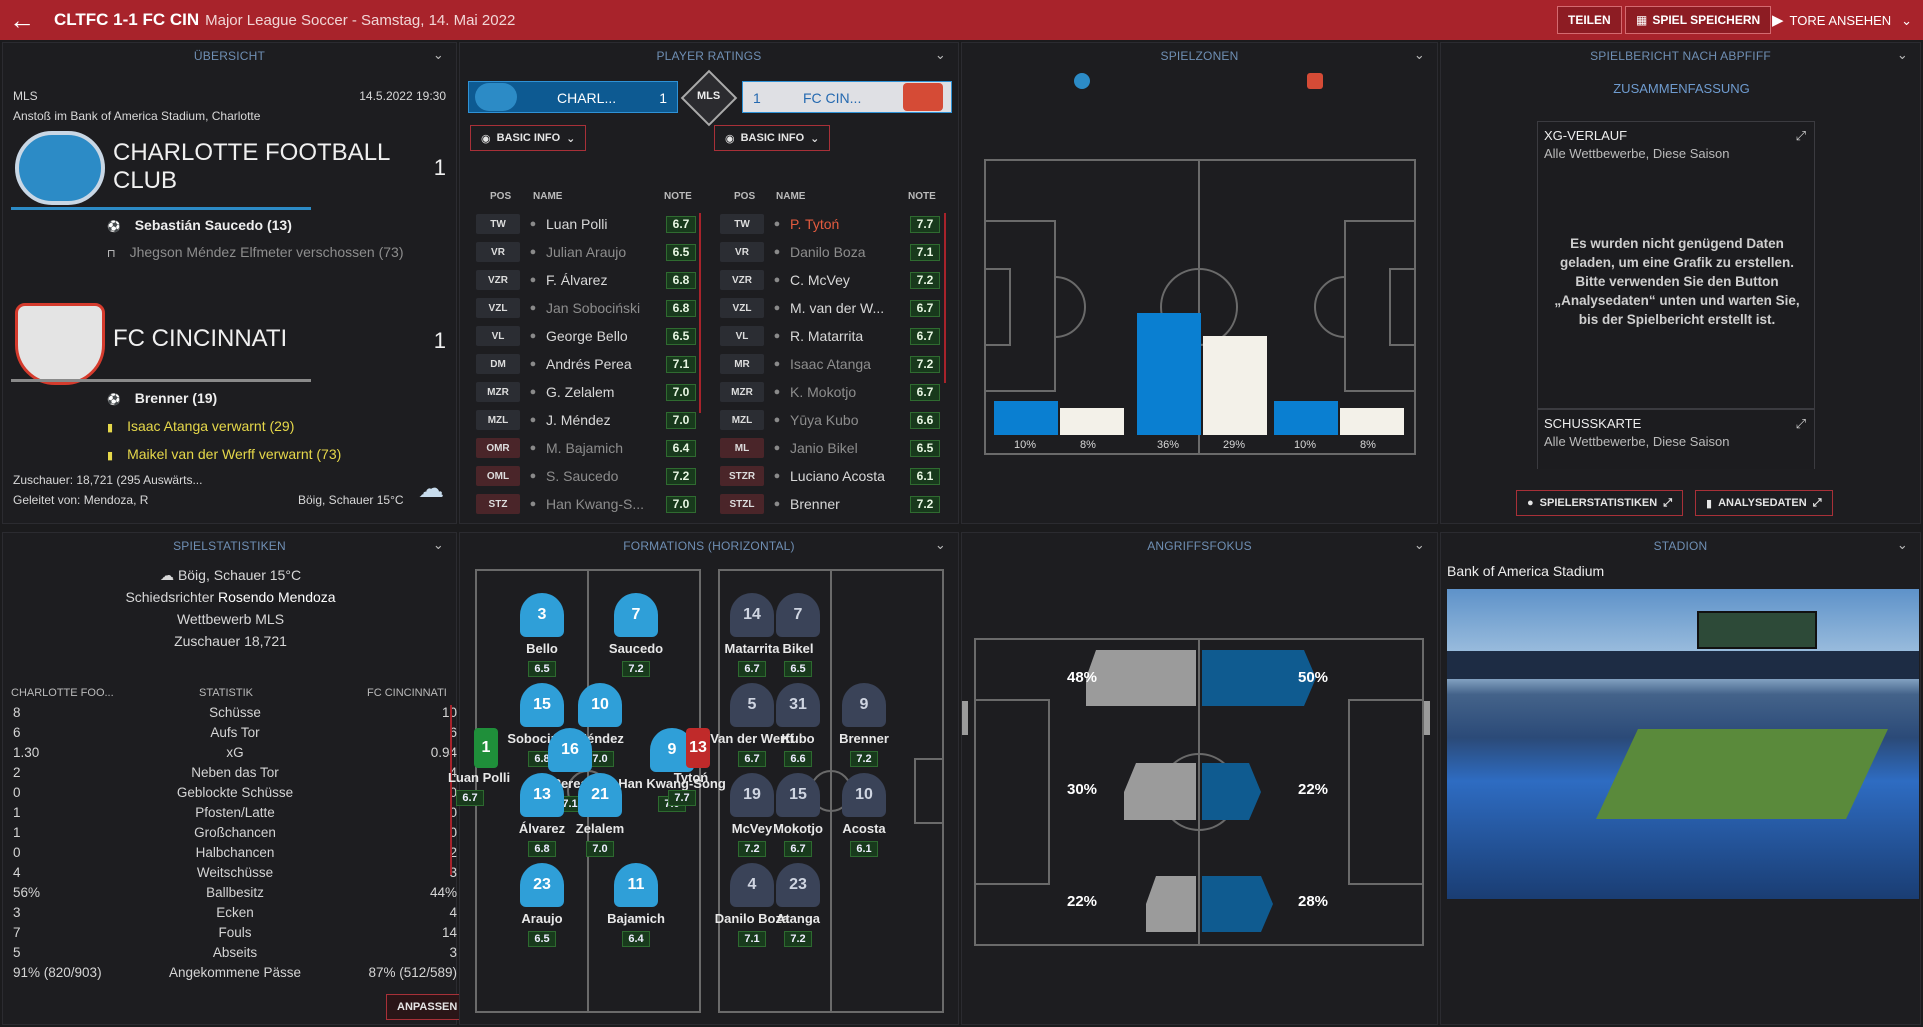  I want to click on player-name: George Bello, so click(587, 336).